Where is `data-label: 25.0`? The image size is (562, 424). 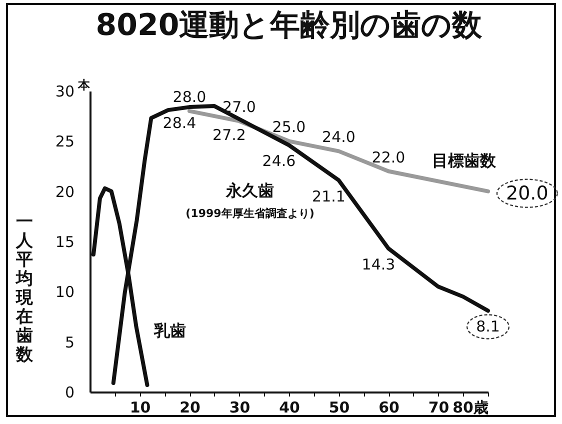 data-label: 25.0 is located at coordinates (289, 127).